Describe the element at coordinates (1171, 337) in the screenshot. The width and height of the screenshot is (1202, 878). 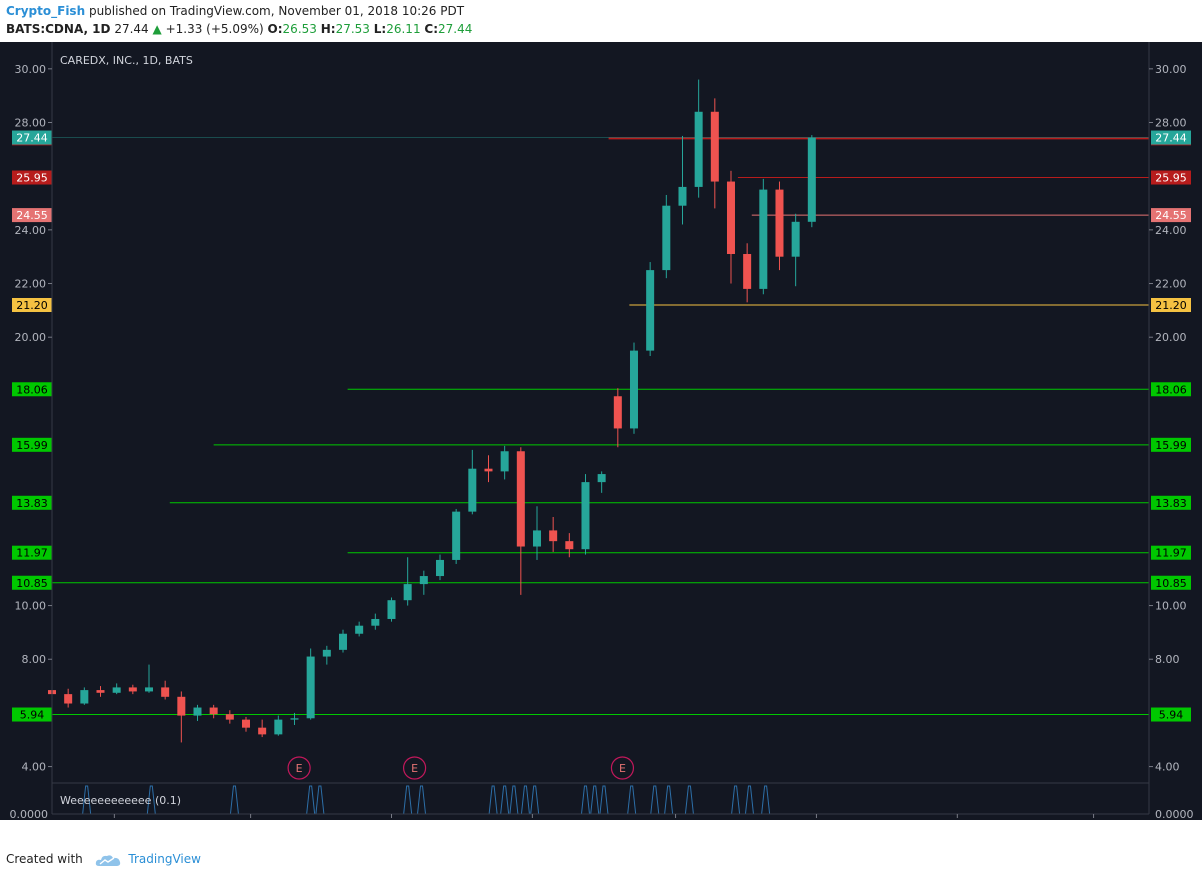
I see `y-tick-label-right: 20.00` at that location.